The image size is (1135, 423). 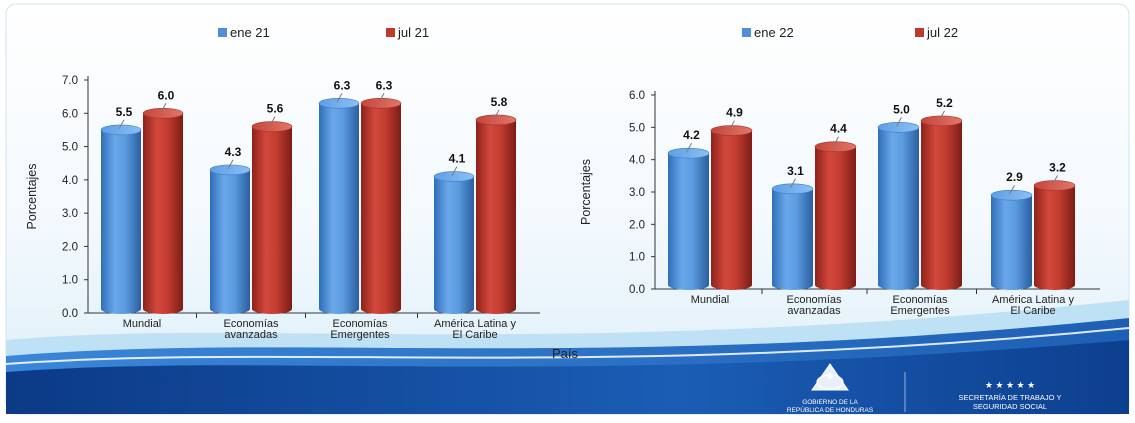 I want to click on bar-jul-22-1: 4.4, so click(x=835, y=206).